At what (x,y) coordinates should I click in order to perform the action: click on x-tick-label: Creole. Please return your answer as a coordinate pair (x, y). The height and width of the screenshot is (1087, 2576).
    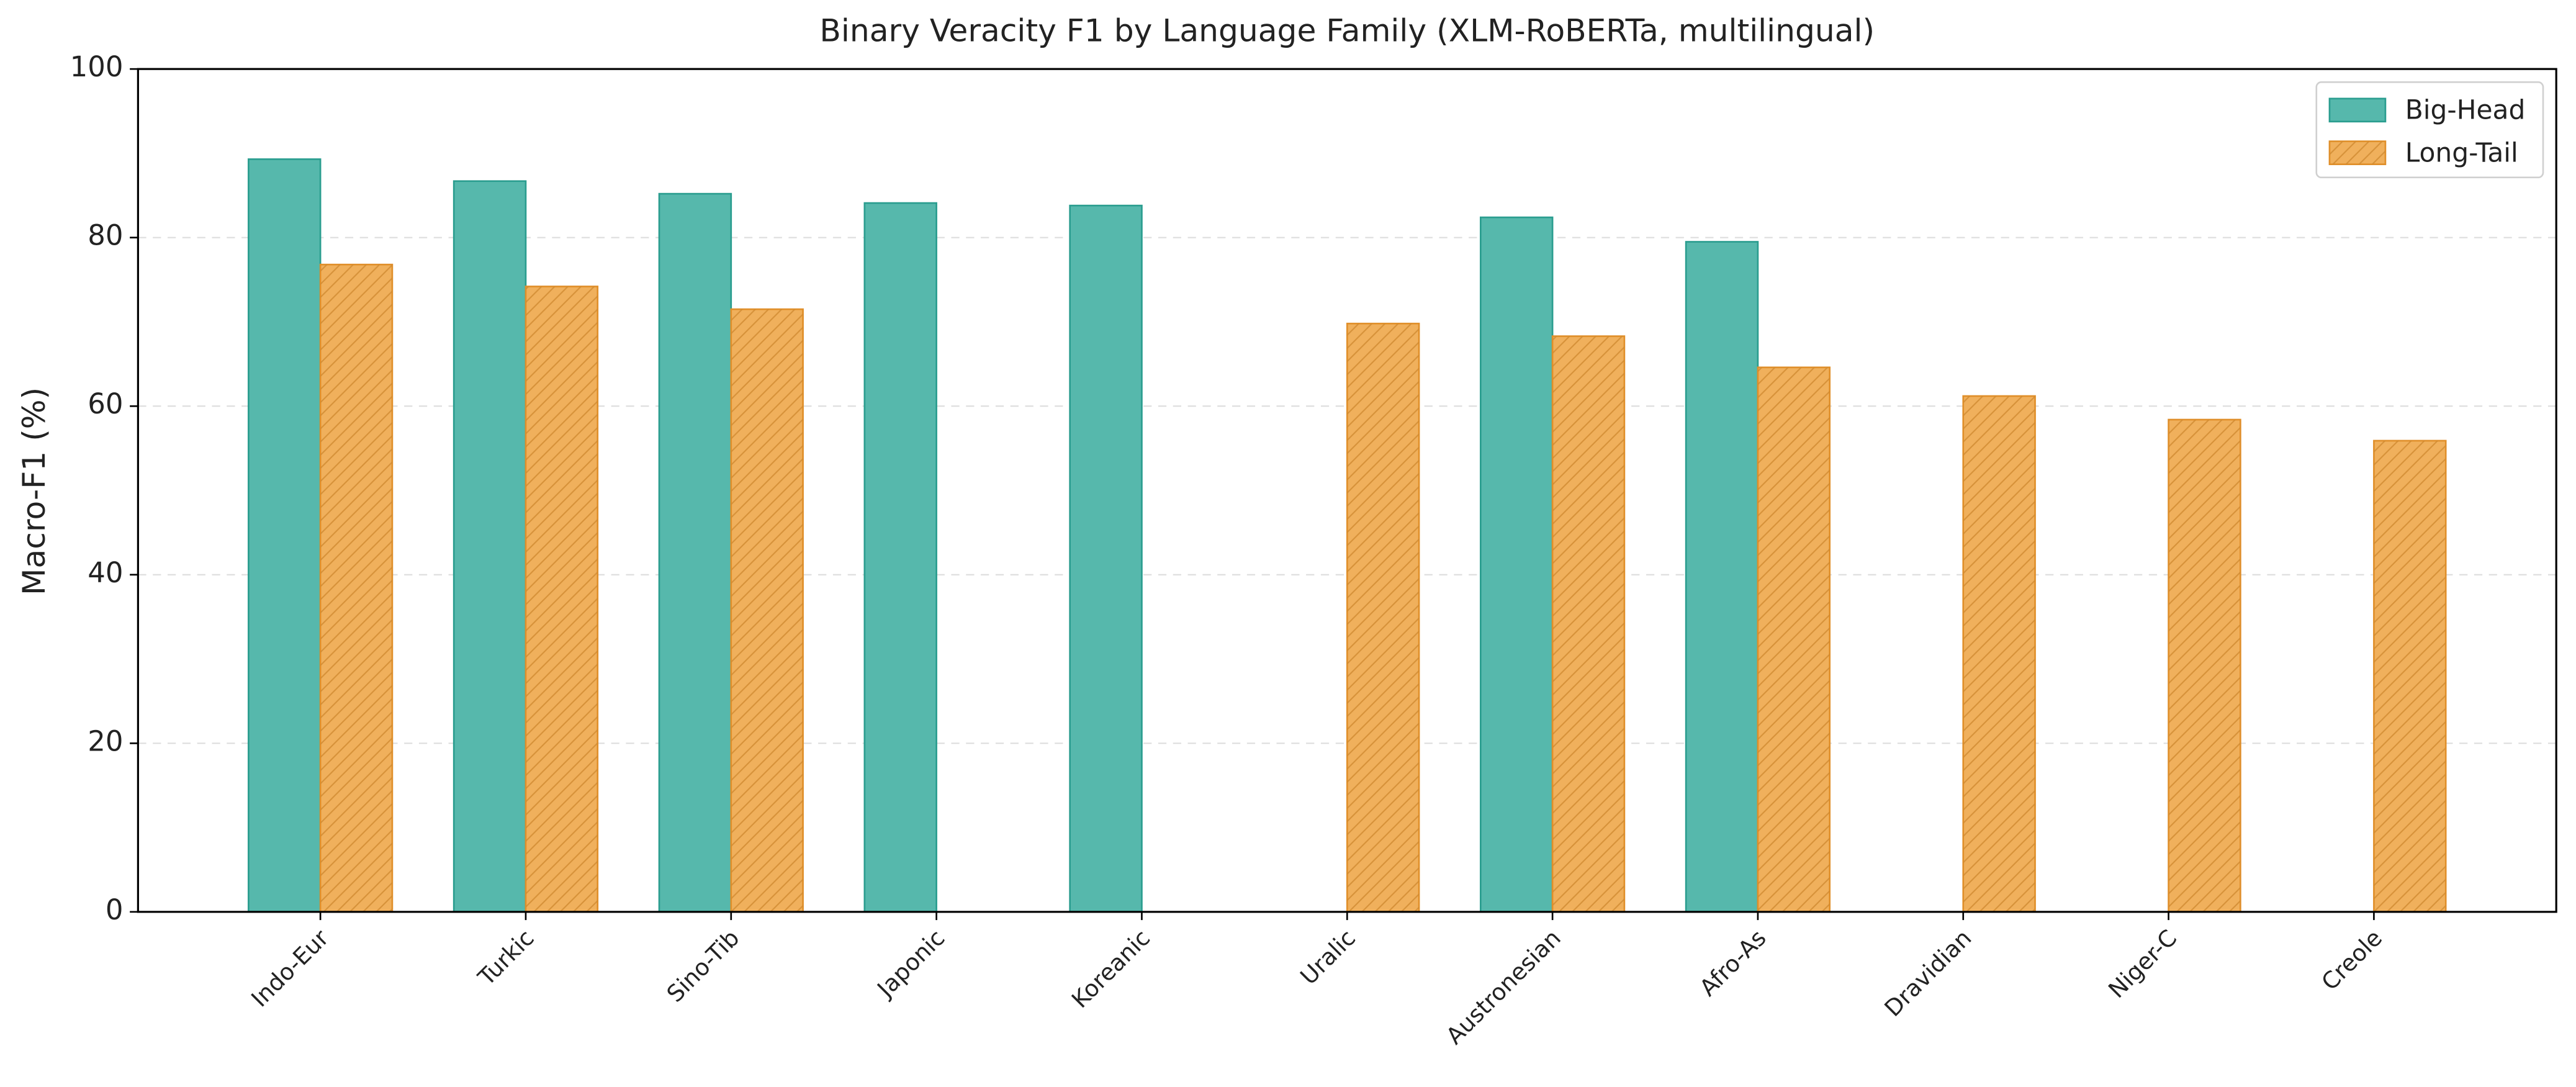
    Looking at the image, I should click on (2352, 960).